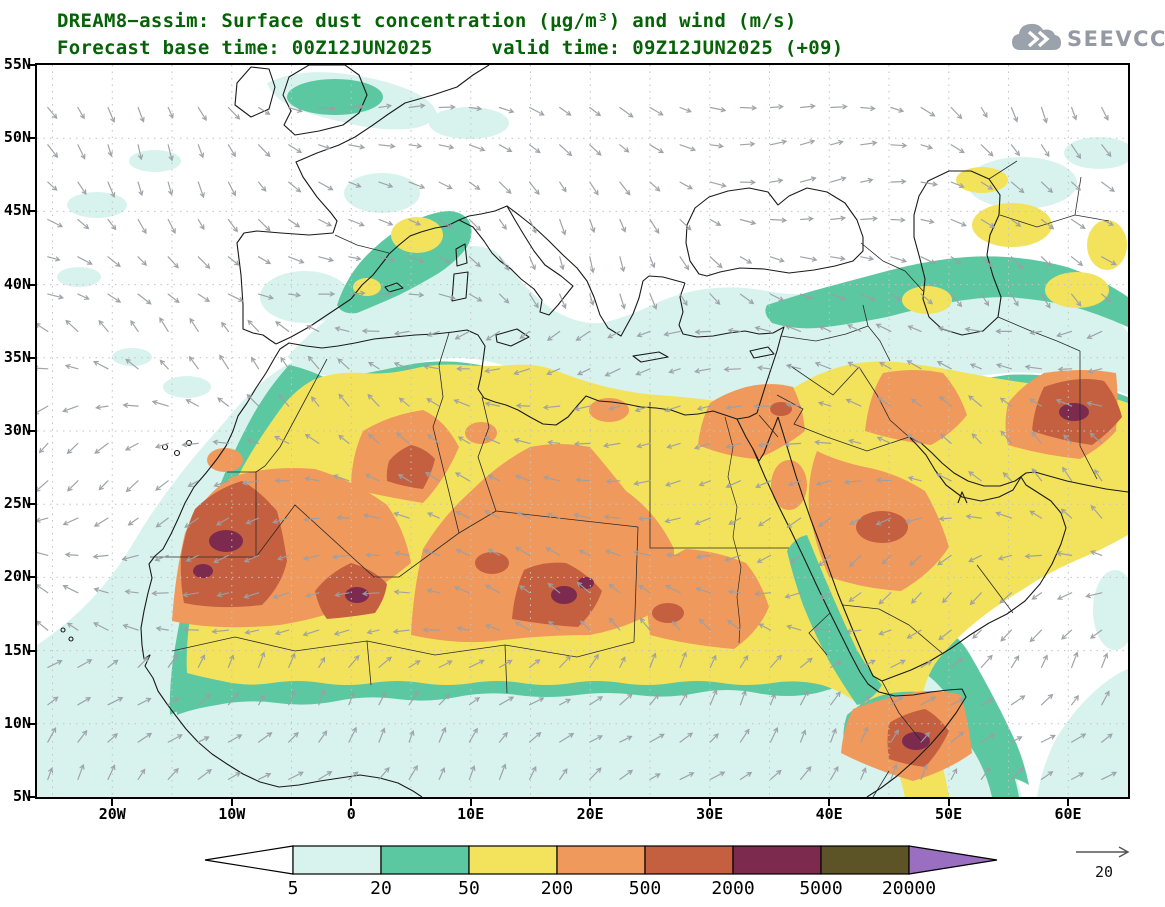 The height and width of the screenshot is (907, 1165). What do you see at coordinates (1036, 36) in the screenshot?
I see `cloud-icon` at bounding box center [1036, 36].